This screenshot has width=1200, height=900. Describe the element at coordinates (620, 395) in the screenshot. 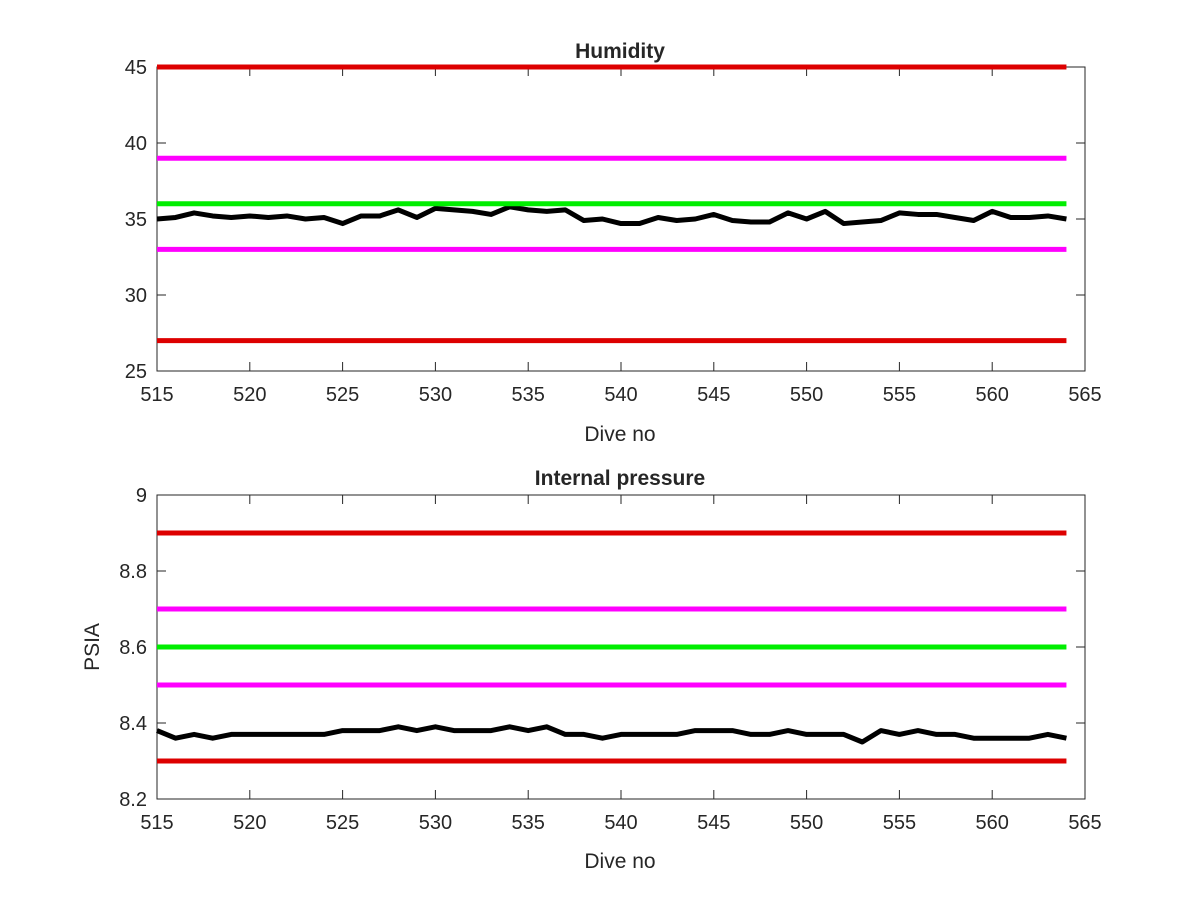

I see `humidity-x-tick-label: 540` at that location.